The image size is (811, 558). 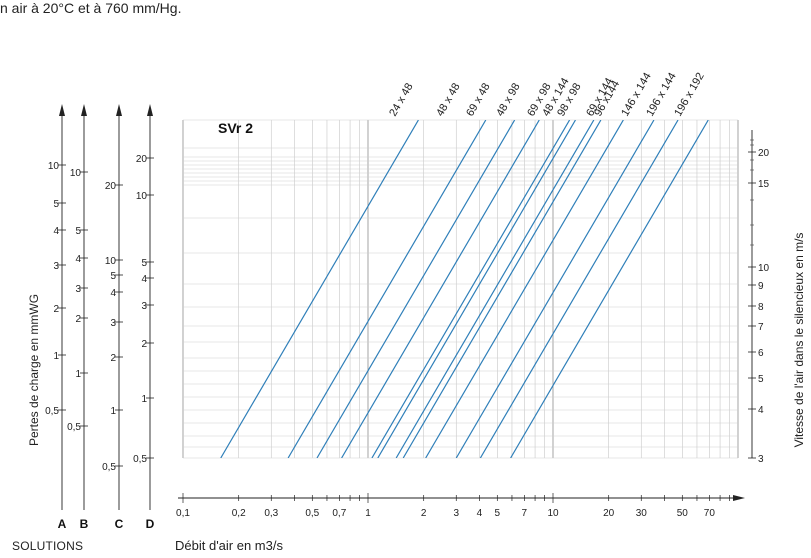 What do you see at coordinates (401, 99) in the screenshot?
I see `series-label: 24 x 48` at bounding box center [401, 99].